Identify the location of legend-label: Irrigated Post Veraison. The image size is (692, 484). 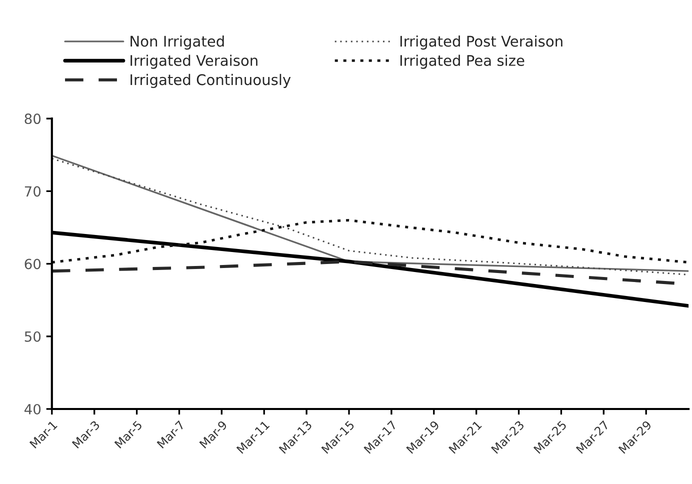
(481, 42).